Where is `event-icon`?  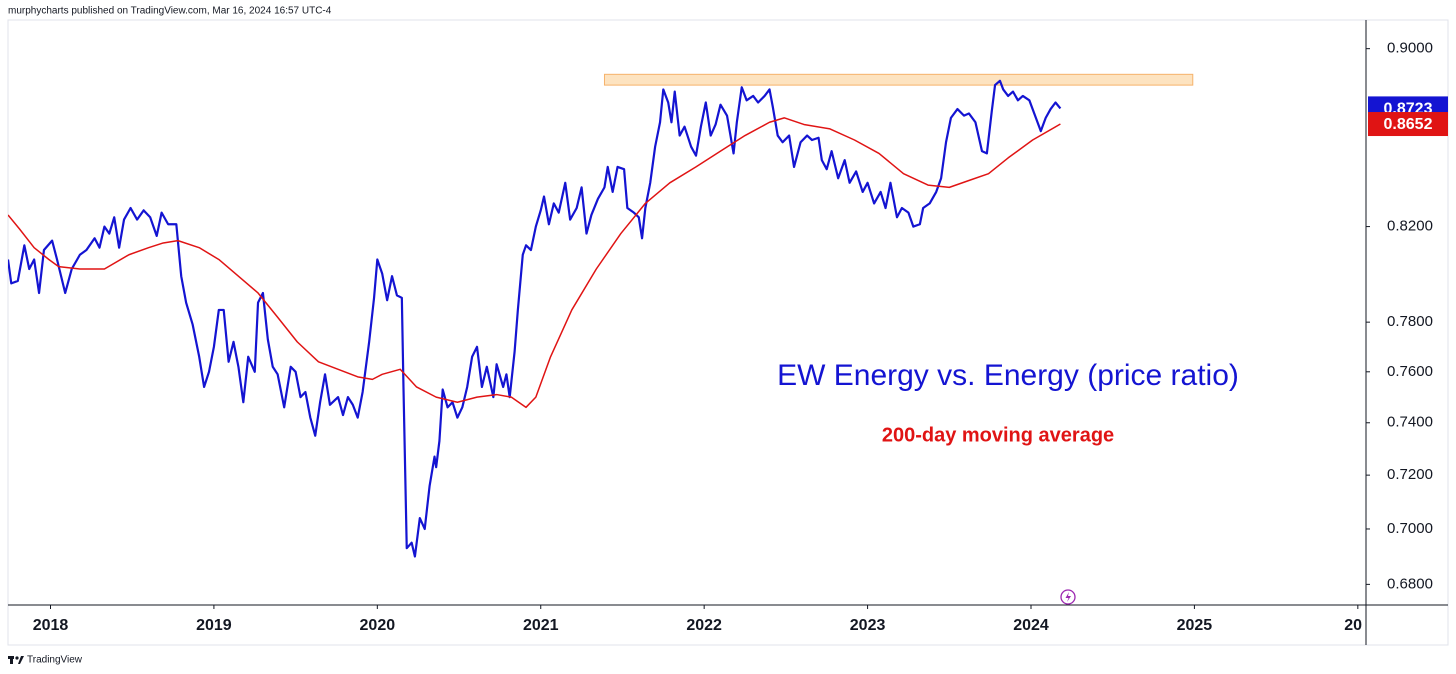
event-icon is located at coordinates (1068, 597).